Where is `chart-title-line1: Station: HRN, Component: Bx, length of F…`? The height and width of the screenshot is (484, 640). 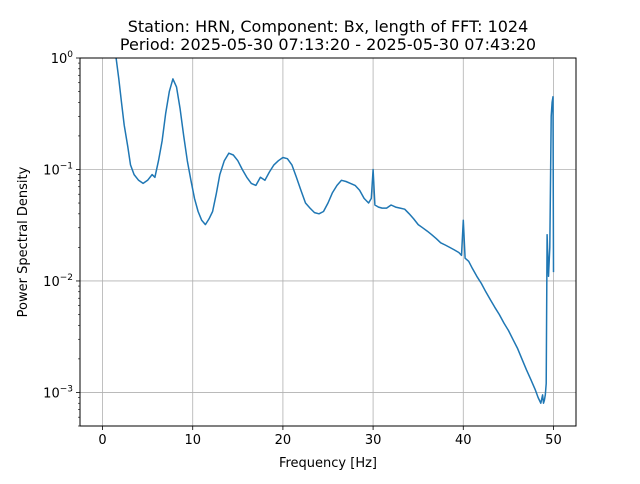
chart-title-line1: Station: HRN, Component: Bx, length of F… is located at coordinates (328, 26).